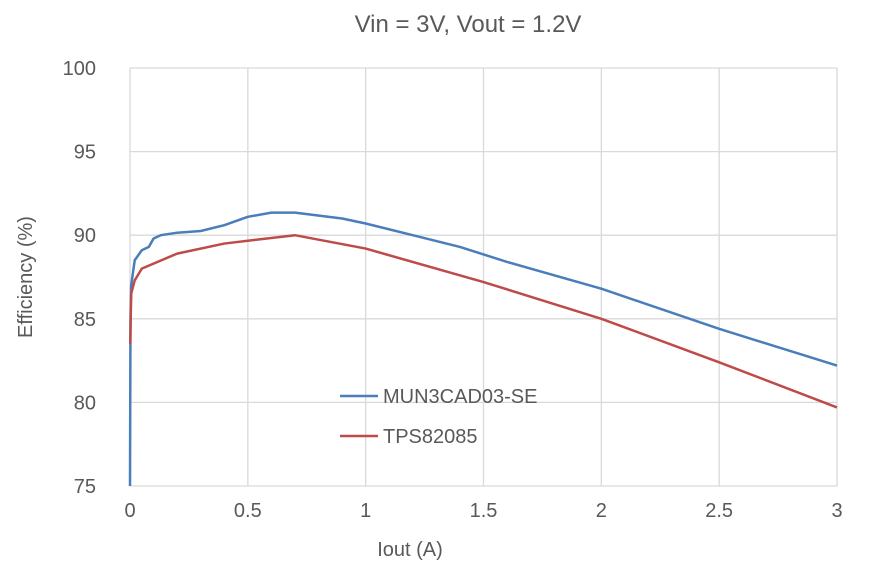 Image resolution: width=882 pixels, height=562 pixels. Describe the element at coordinates (410, 550) in the screenshot. I see `x-axis-label: Iout (A)` at that location.